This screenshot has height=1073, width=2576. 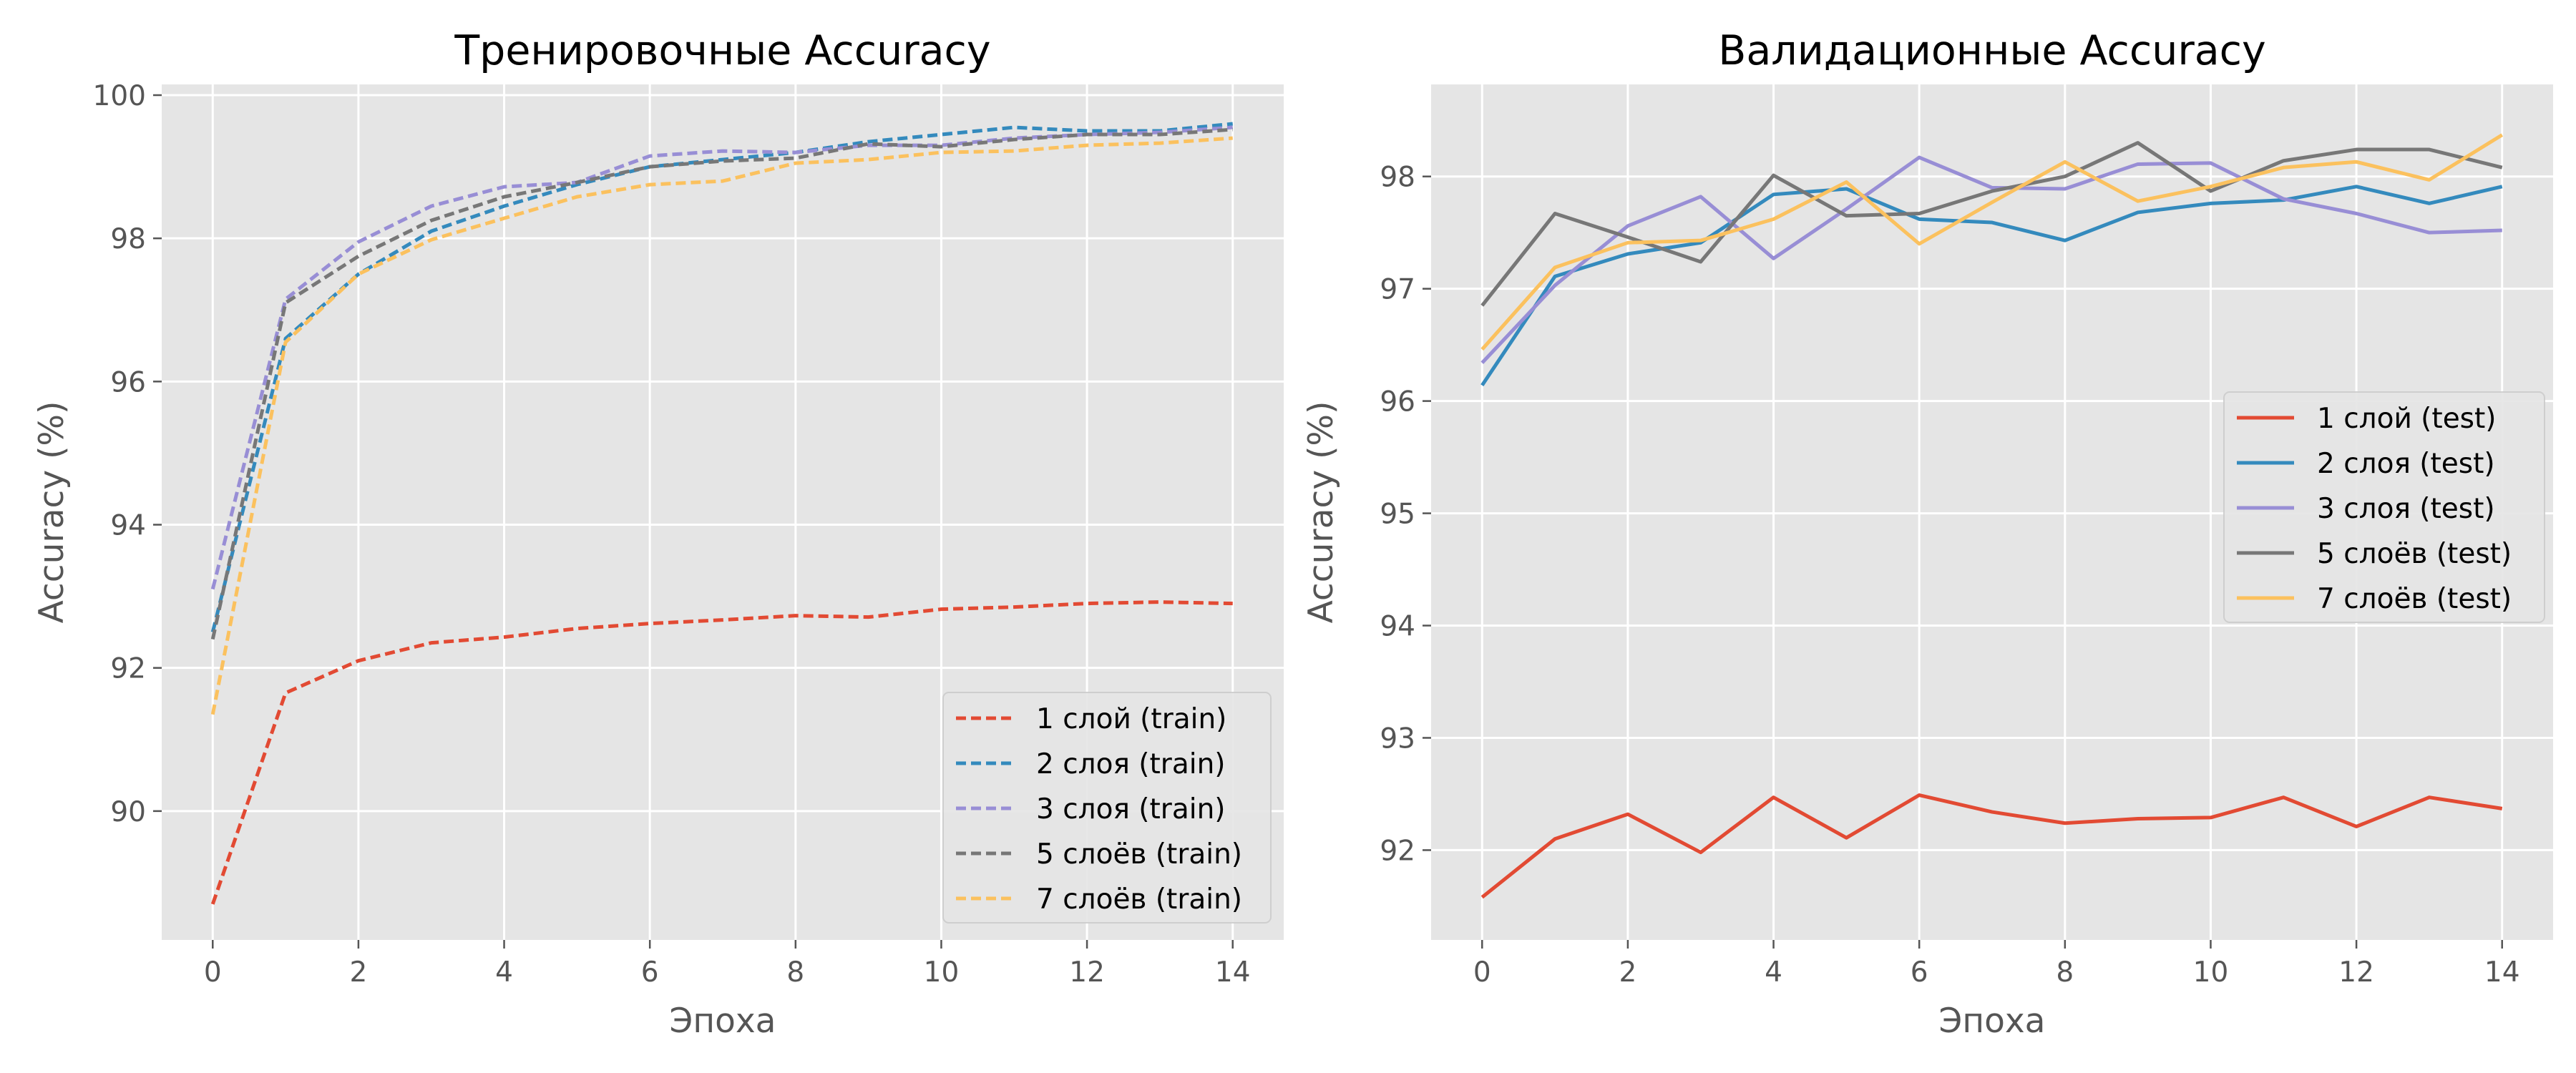 What do you see at coordinates (119, 96) in the screenshot?
I see `y-tick-label: 100` at bounding box center [119, 96].